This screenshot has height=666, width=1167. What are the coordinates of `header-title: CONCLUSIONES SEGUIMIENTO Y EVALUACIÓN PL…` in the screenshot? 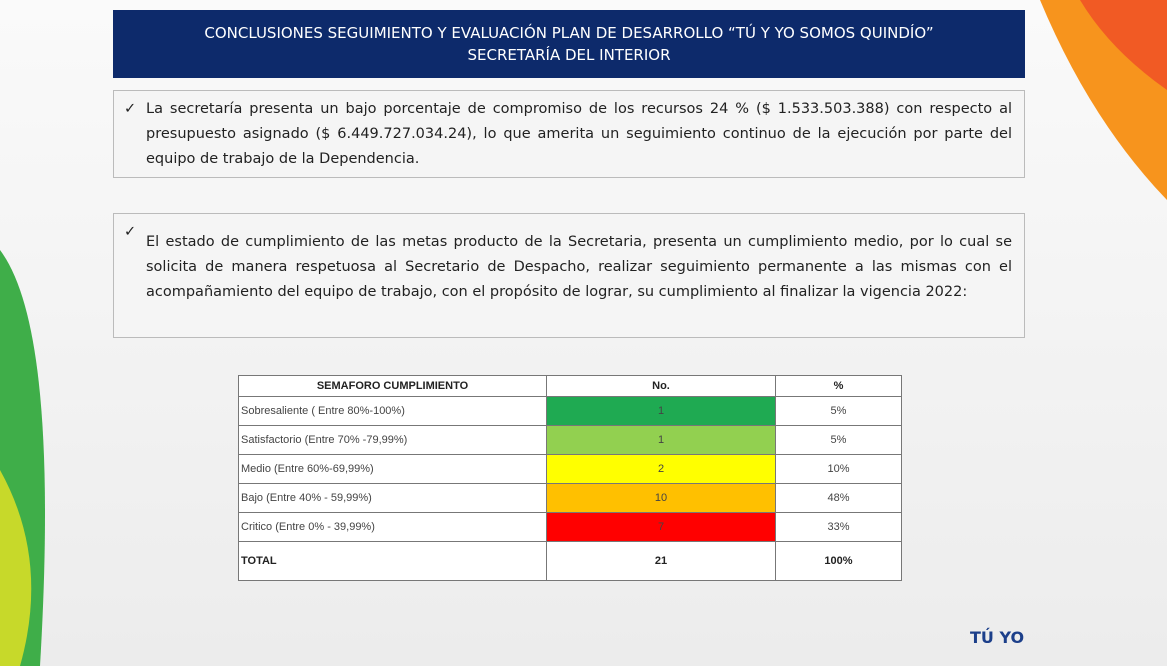 It's located at (569, 33).